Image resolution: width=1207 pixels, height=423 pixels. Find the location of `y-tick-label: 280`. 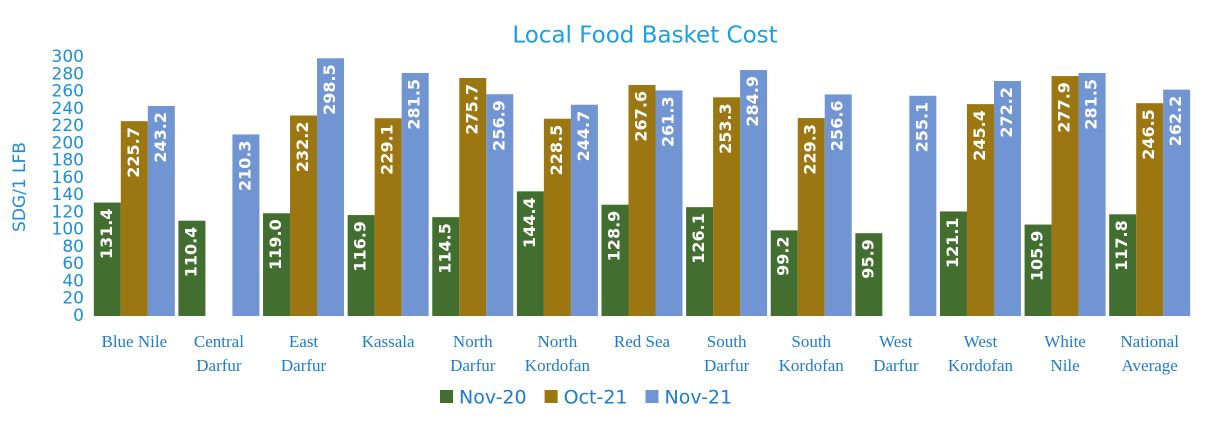

y-tick-label: 280 is located at coordinates (68, 74).